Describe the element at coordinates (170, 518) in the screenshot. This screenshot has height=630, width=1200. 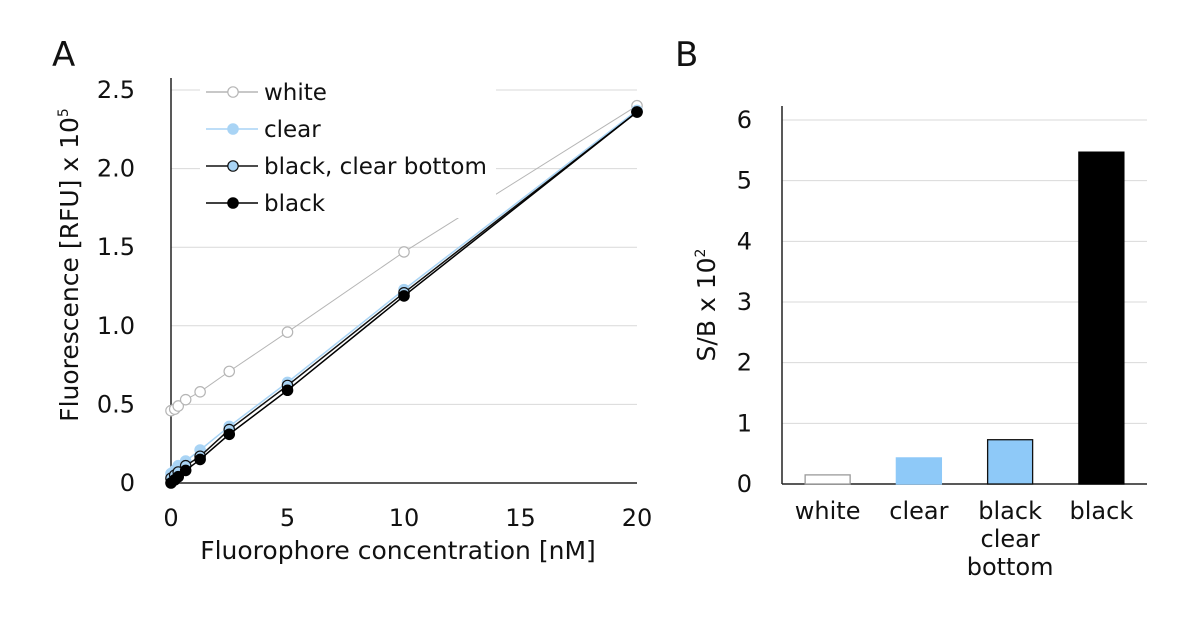
I see `x-tick-label-a-0: 0` at that location.